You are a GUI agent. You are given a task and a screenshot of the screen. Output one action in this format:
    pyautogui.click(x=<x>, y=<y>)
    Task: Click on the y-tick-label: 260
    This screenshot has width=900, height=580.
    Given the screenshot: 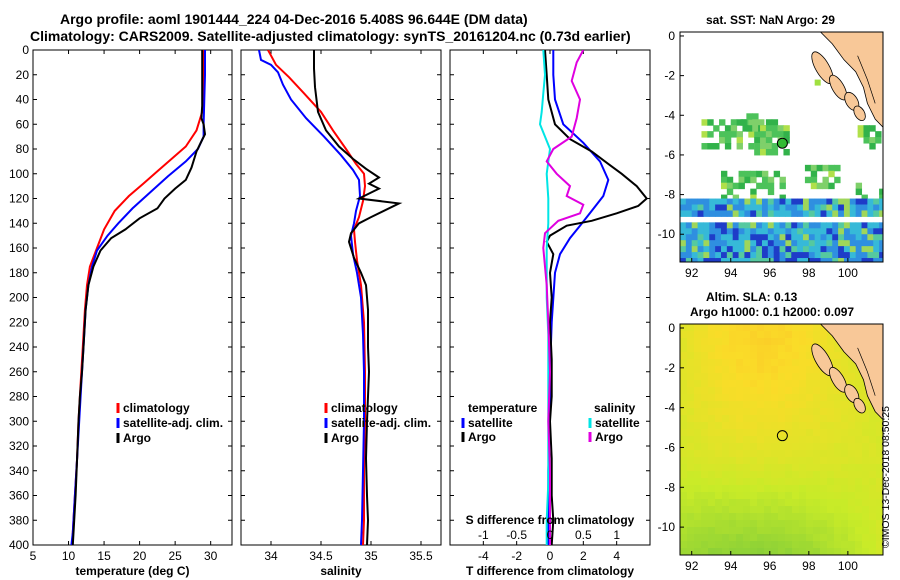 What is the action you would take?
    pyautogui.click(x=19, y=372)
    